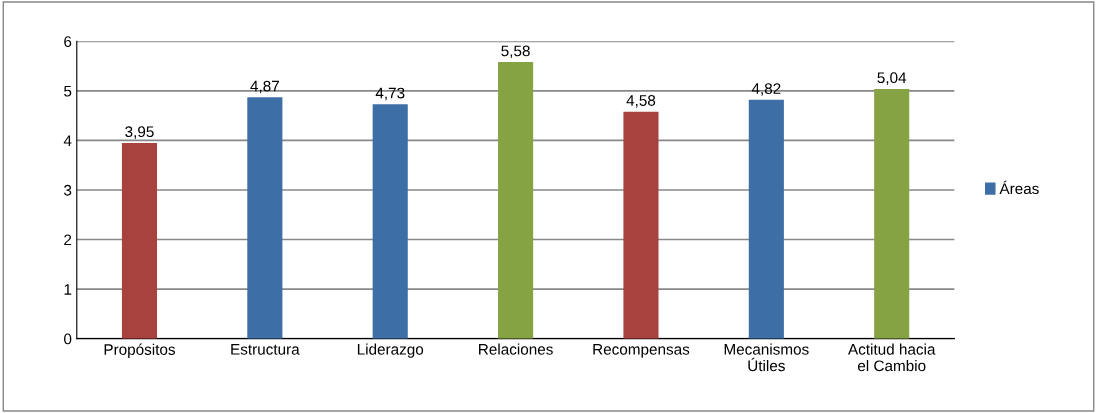 Image resolution: width=1097 pixels, height=413 pixels. I want to click on data-label: 3,95, so click(139, 132).